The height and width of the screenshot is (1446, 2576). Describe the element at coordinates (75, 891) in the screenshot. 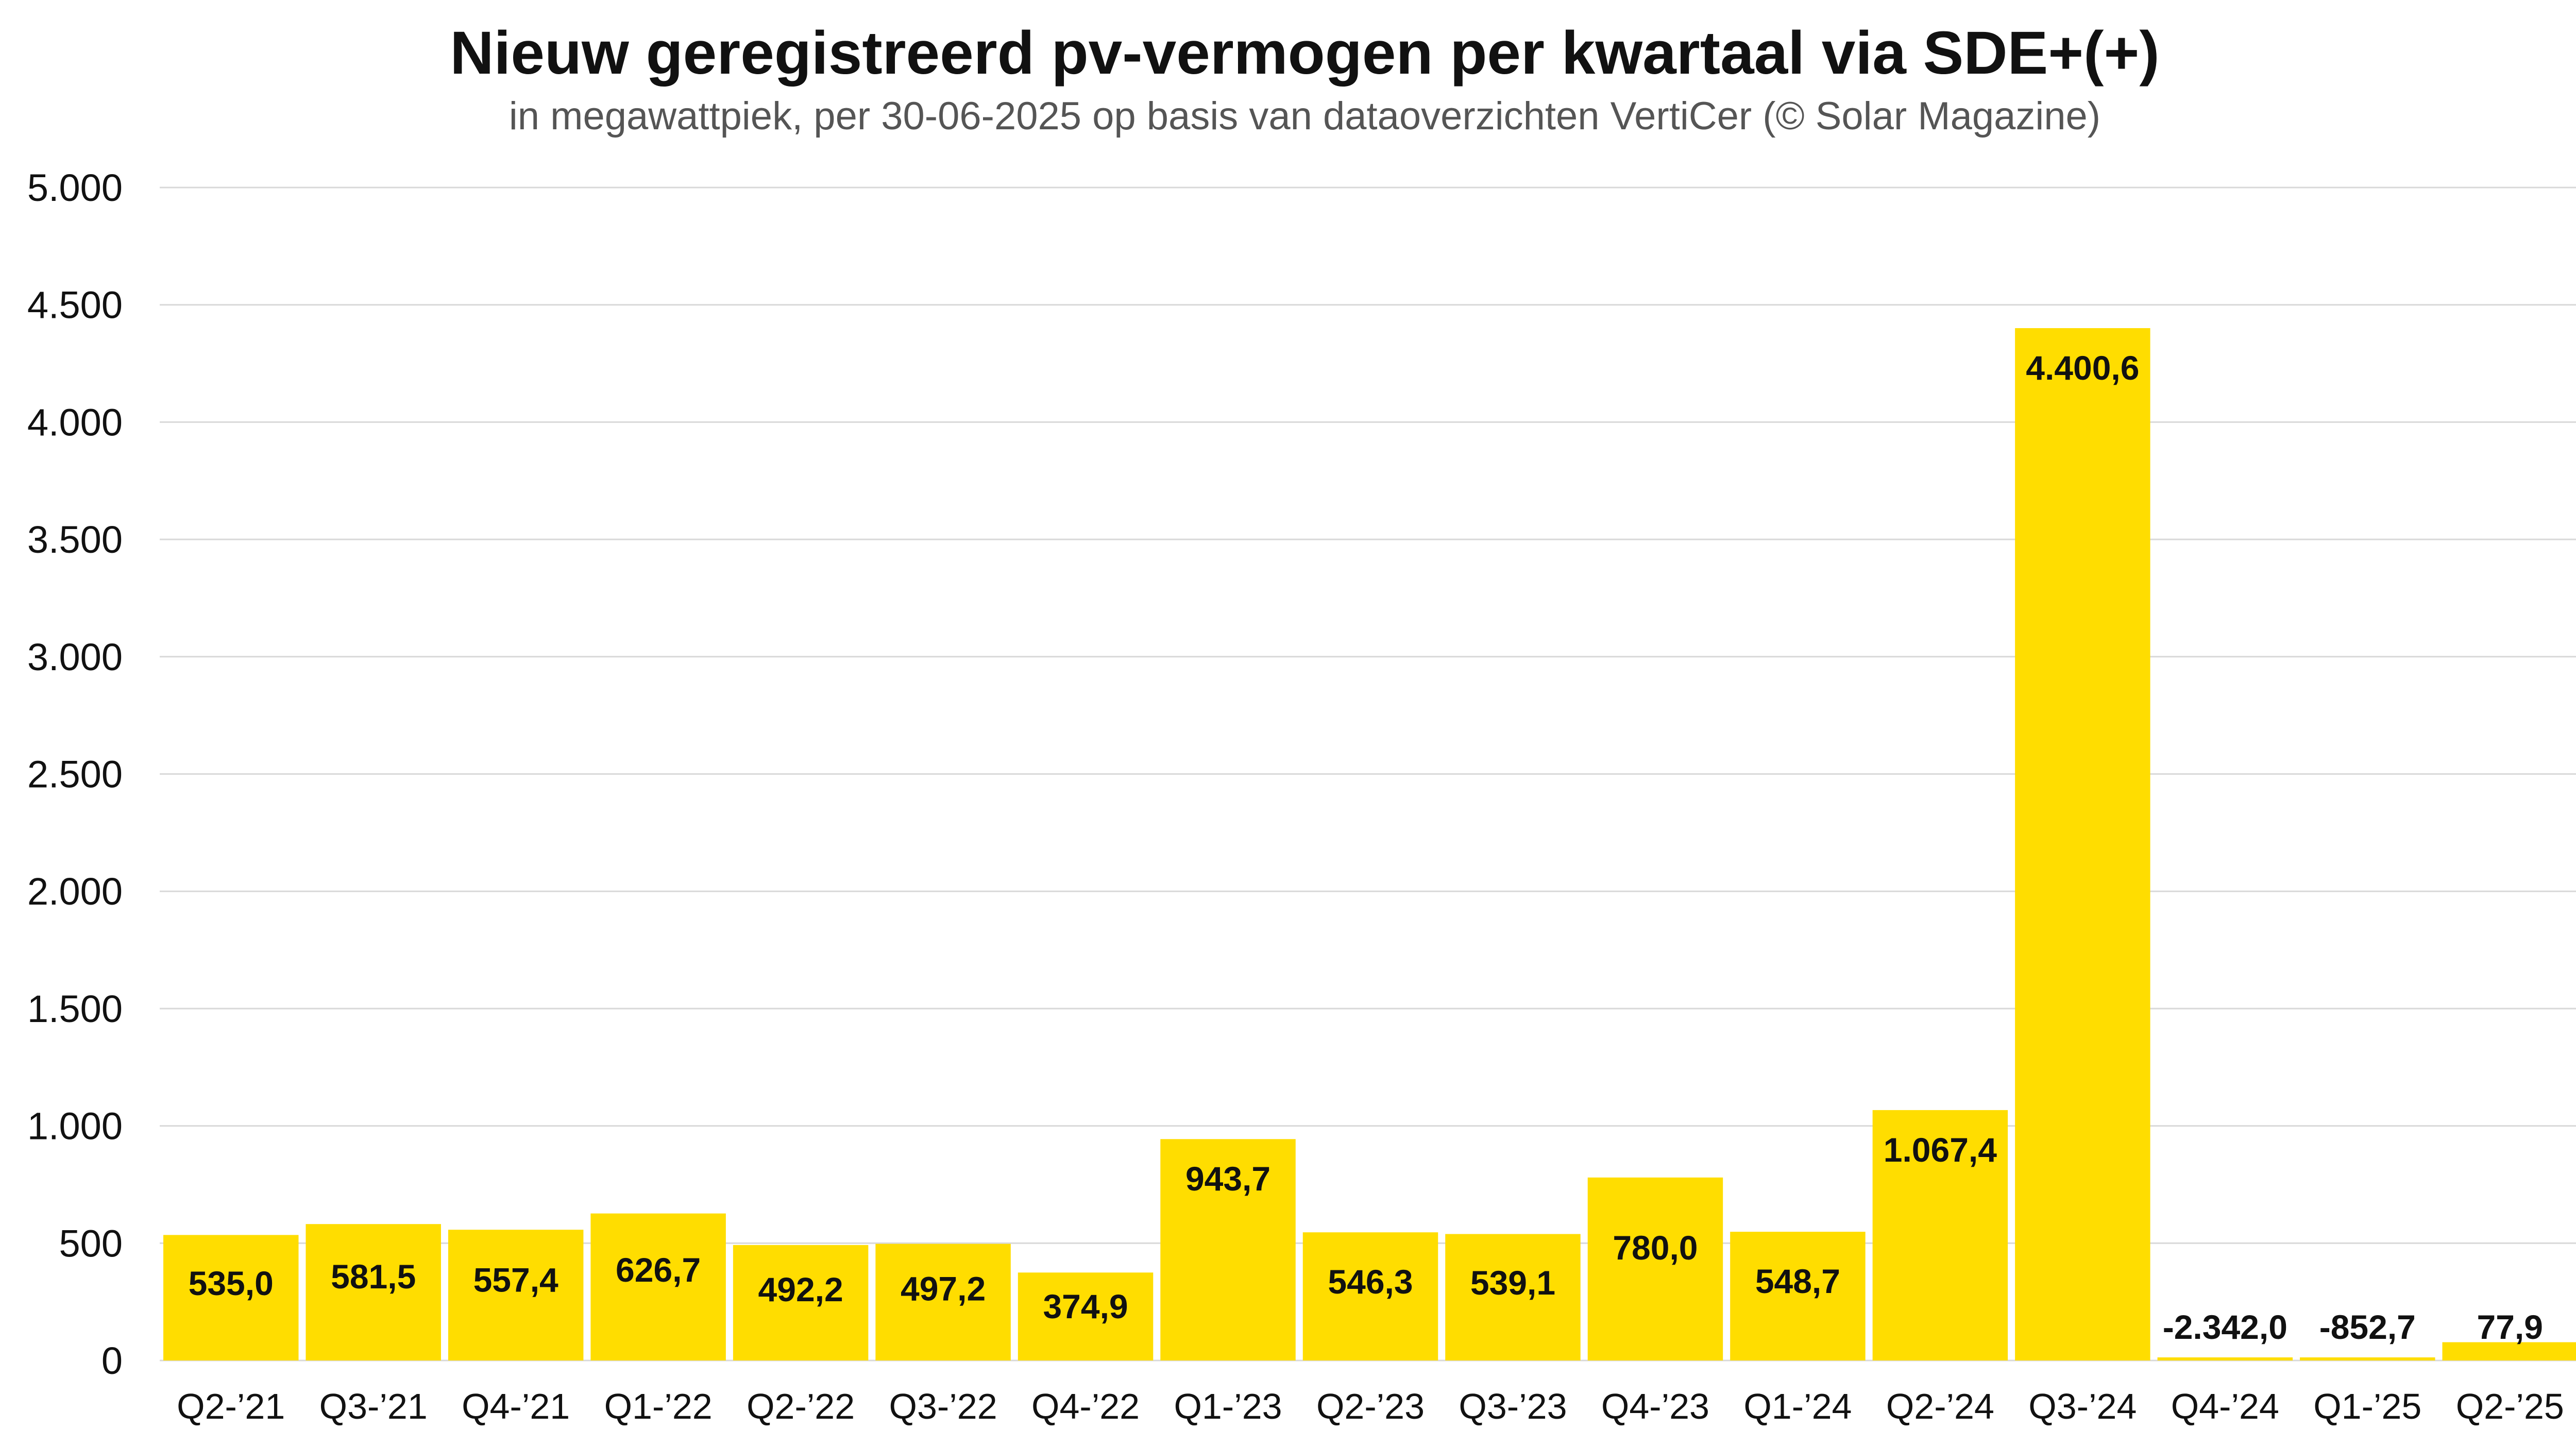

I see `y-tick-label: 2.000` at that location.